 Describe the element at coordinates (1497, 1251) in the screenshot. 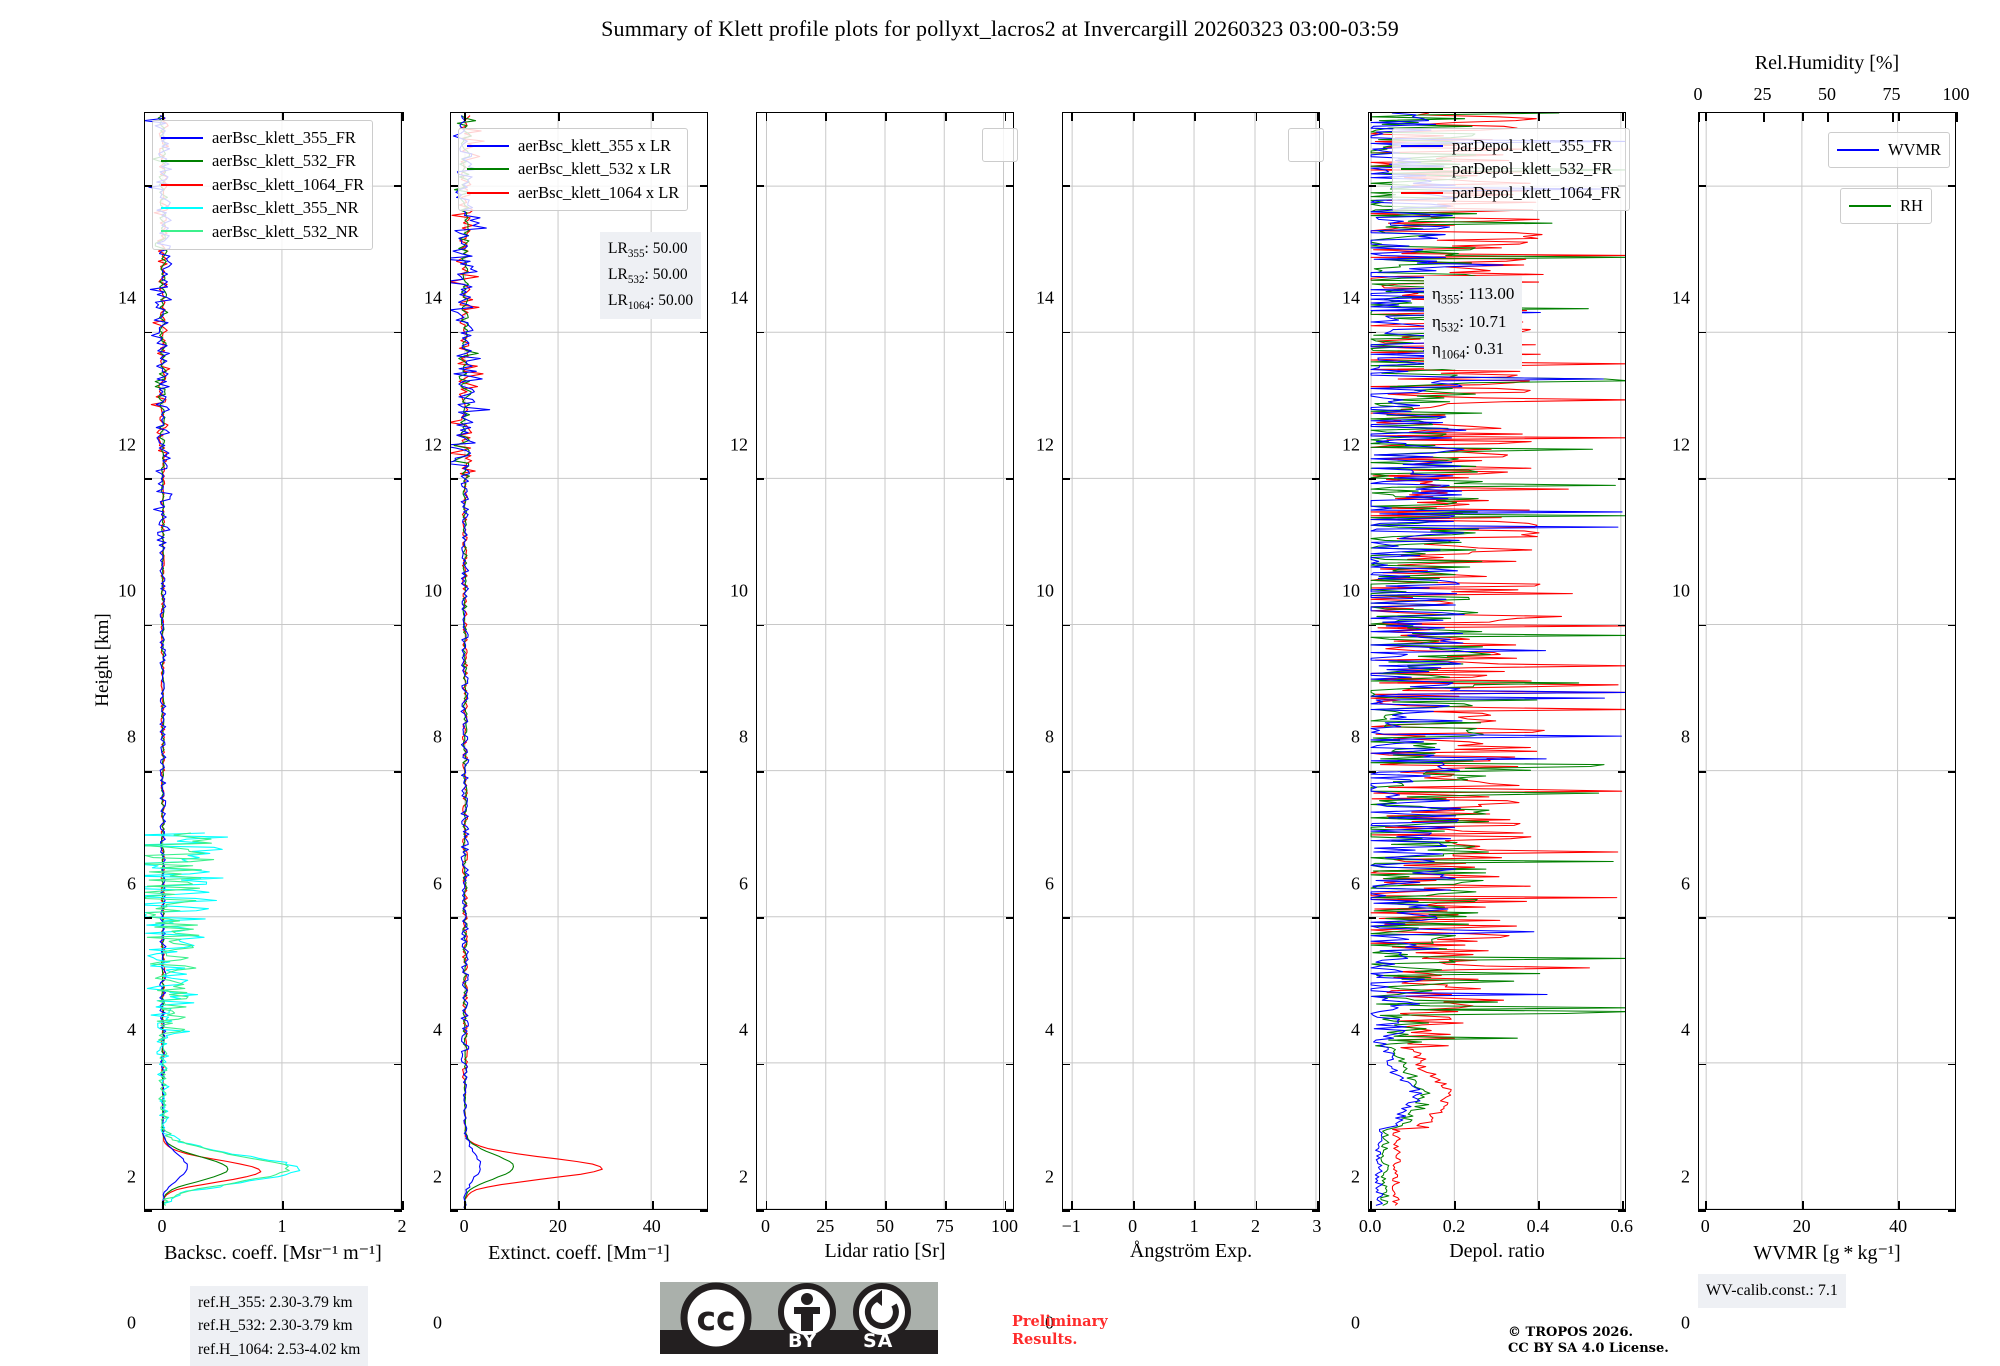

I see `x-axis-label-depol: Depol. ratio` at that location.